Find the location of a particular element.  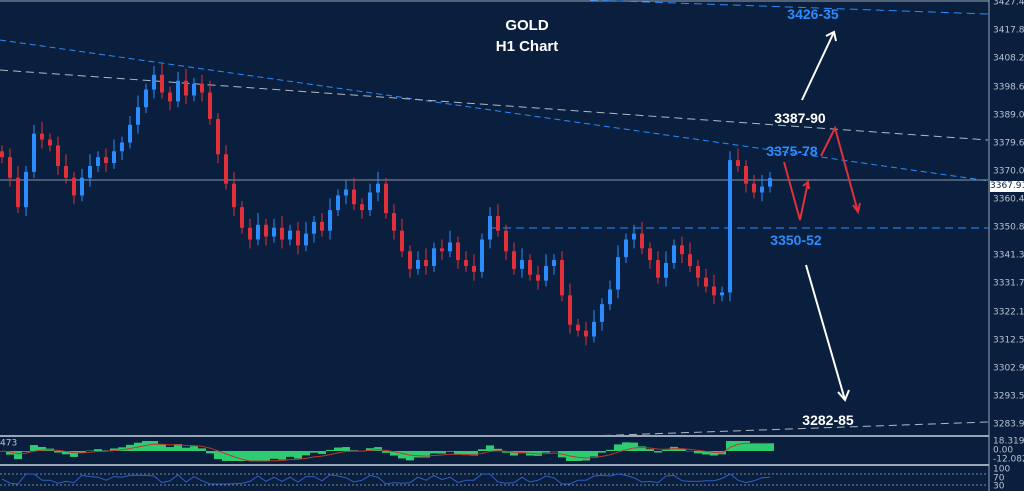

rsi-100-label: 100 is located at coordinates (1002, 469).